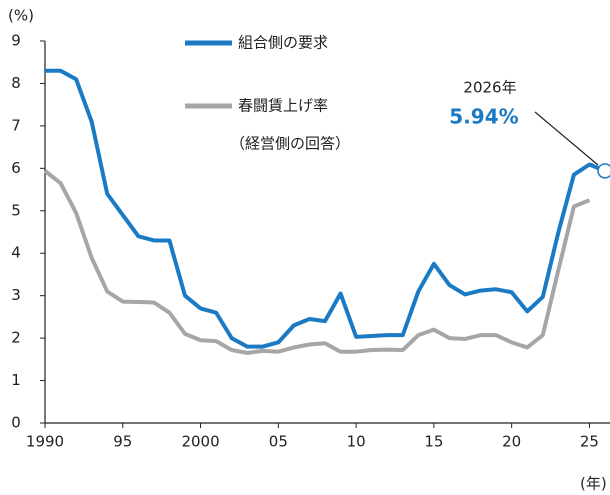 The height and width of the screenshot is (495, 610). Describe the element at coordinates (290, 144) in the screenshot. I see `legend-note: （経営側の回答）` at that location.